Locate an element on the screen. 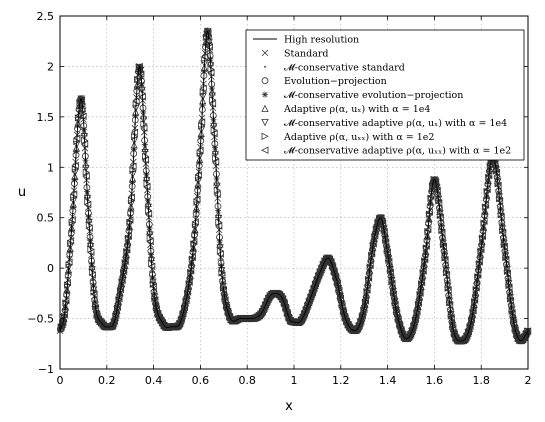 Image resolution: width=545 pixels, height=422 pixels. x-tick-label: 1 is located at coordinates (294, 380).